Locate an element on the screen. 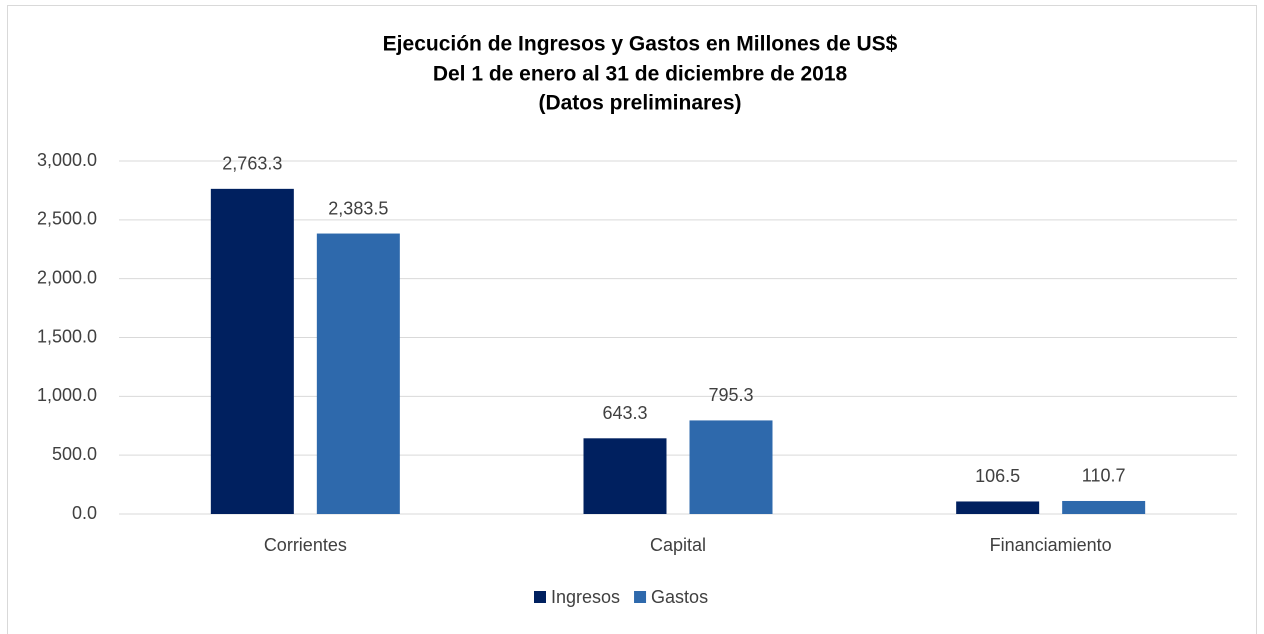 This screenshot has width=1264, height=634. data-label: 2,763.3 is located at coordinates (252, 164).